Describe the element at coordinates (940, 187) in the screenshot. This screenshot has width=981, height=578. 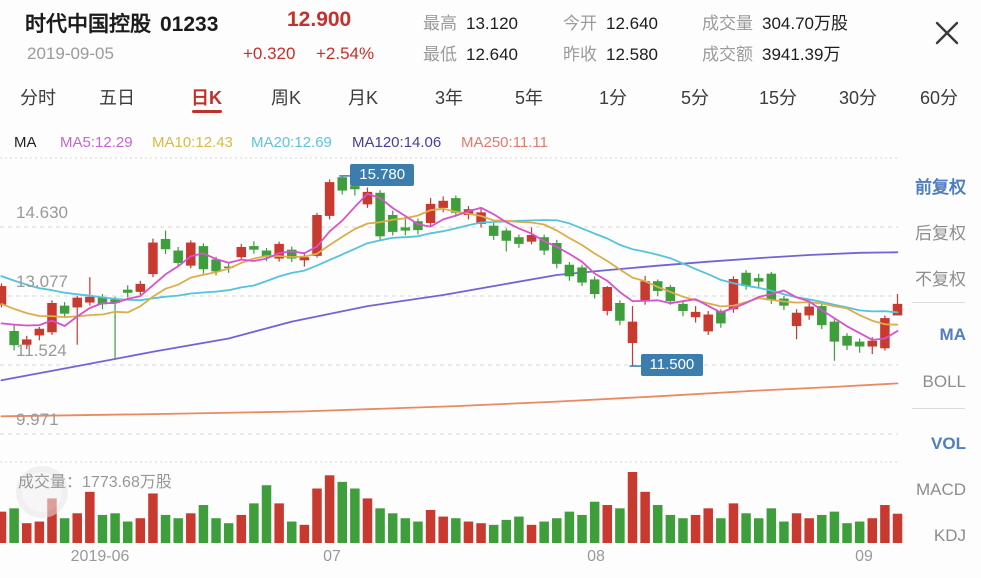
I see `sidebar-item-前复权: 前复权` at that location.